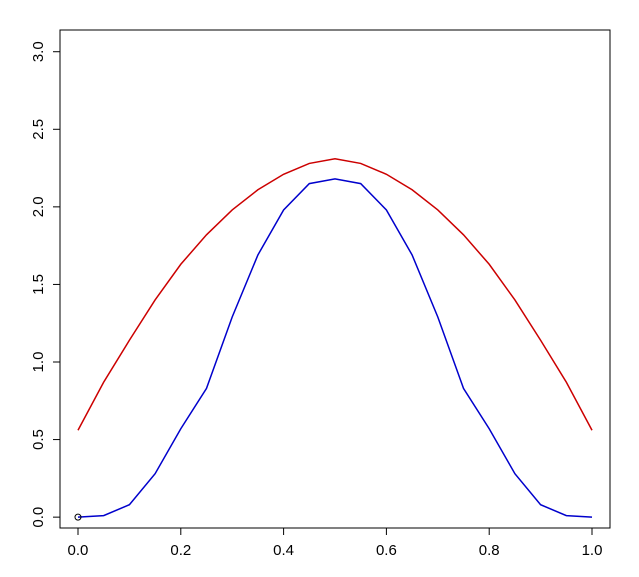  What do you see at coordinates (489, 550) in the screenshot?
I see `x-tick-label: 0.8` at bounding box center [489, 550].